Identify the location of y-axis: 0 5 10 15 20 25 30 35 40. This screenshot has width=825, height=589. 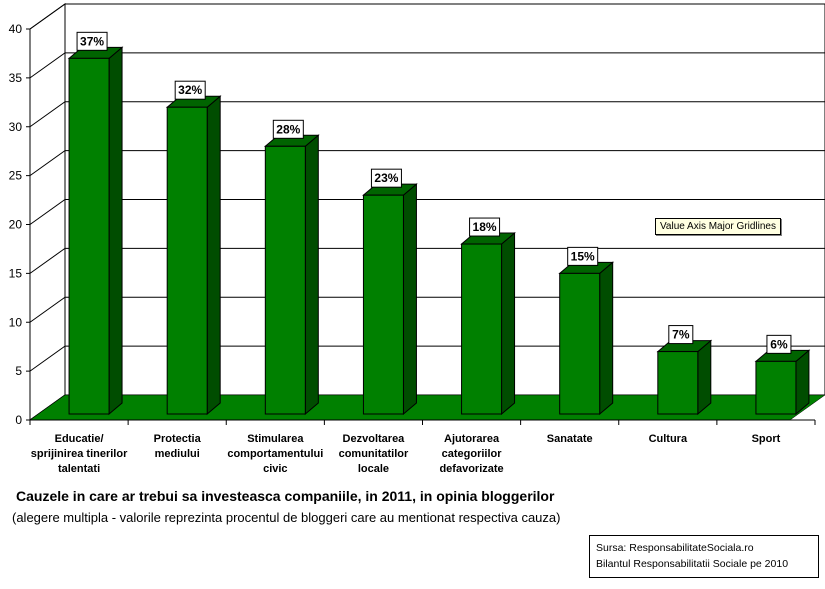
(20, 224).